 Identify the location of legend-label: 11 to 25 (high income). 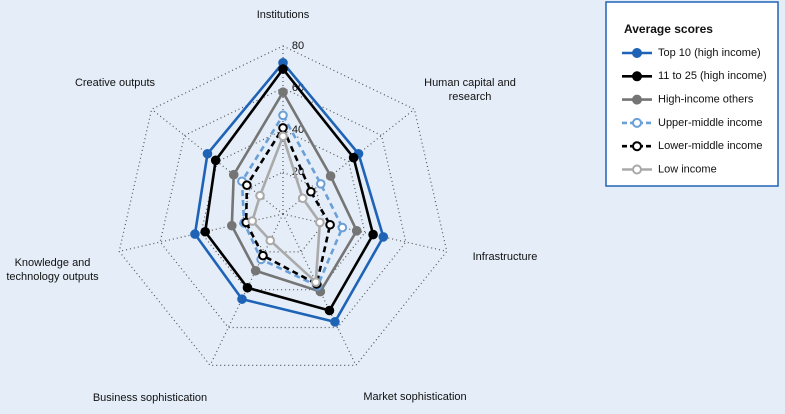
(712, 76).